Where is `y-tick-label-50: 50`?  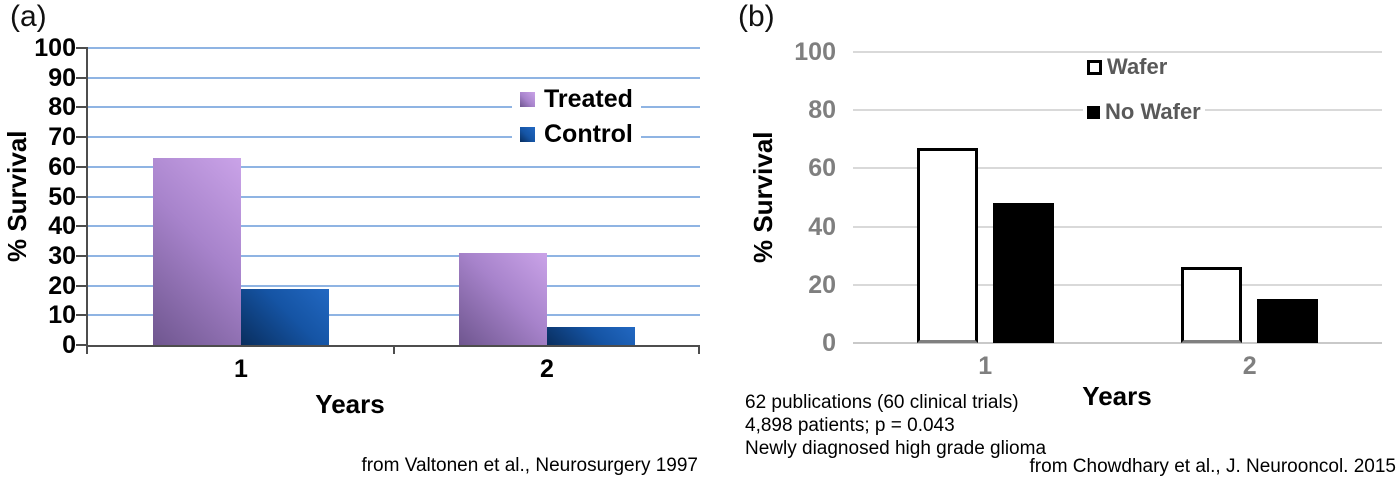
y-tick-label-50: 50 is located at coordinates (62, 196).